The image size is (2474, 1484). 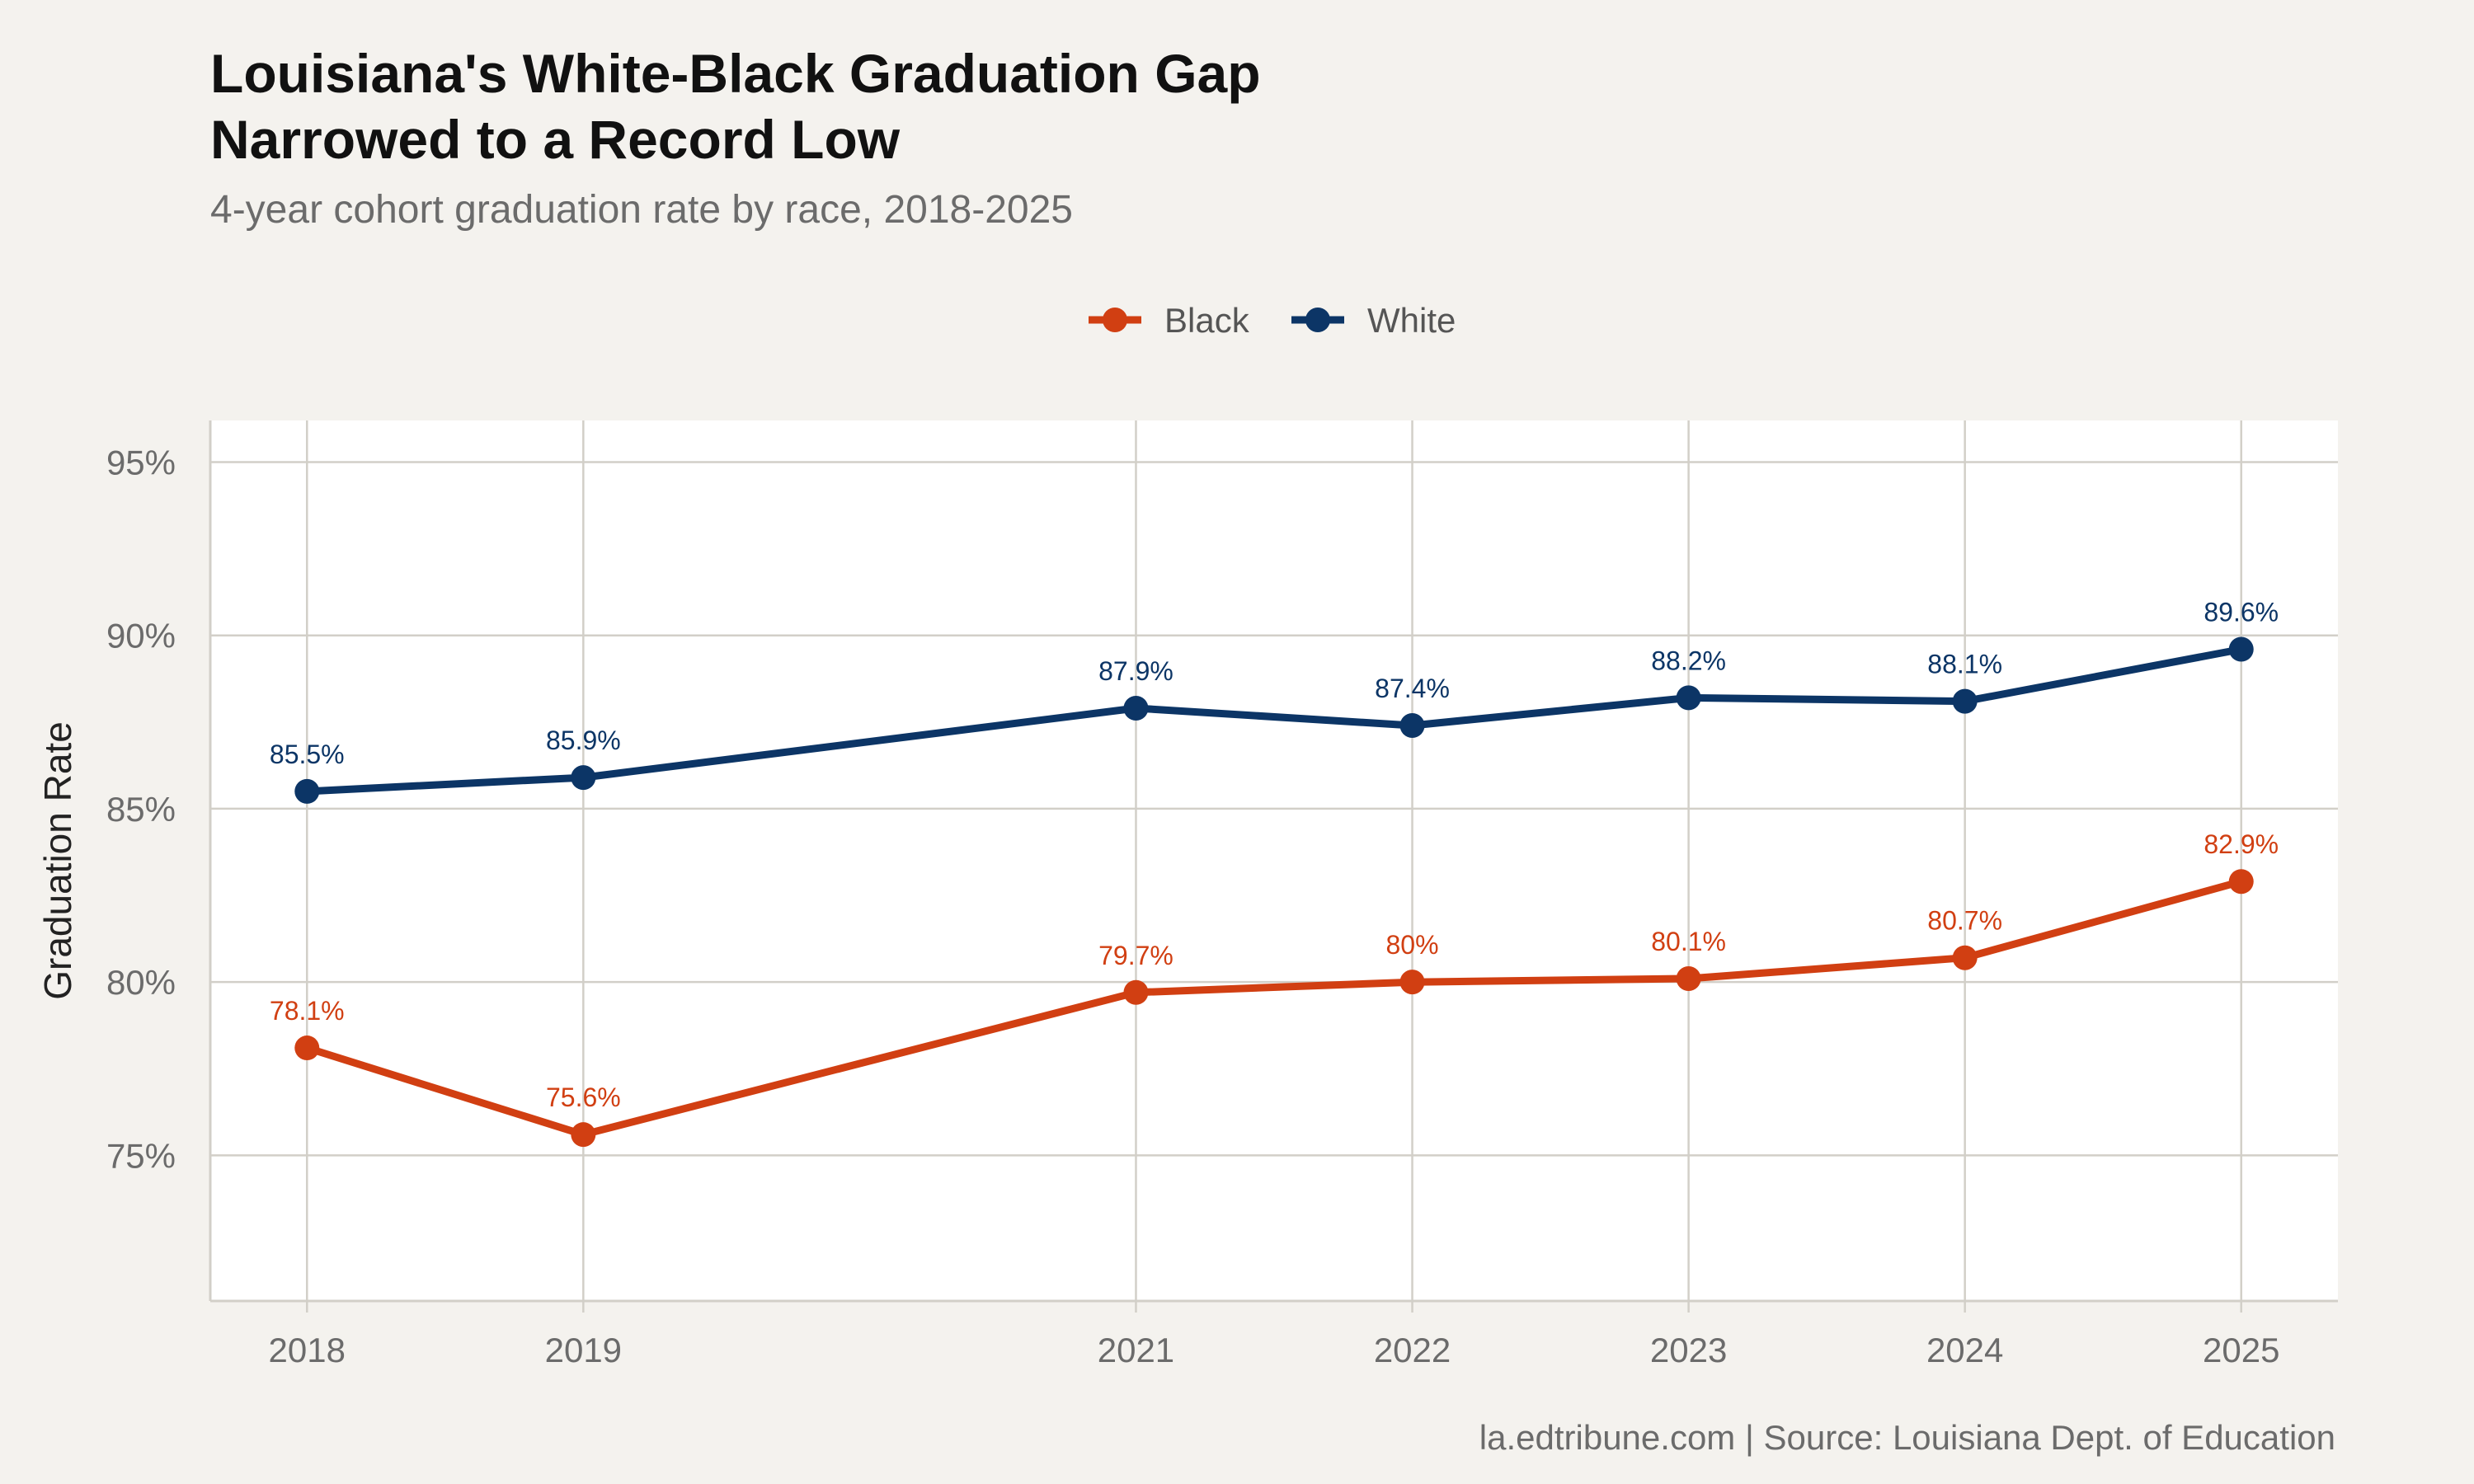 I want to click on y-axis-title: Graduation Rate, so click(x=57, y=860).